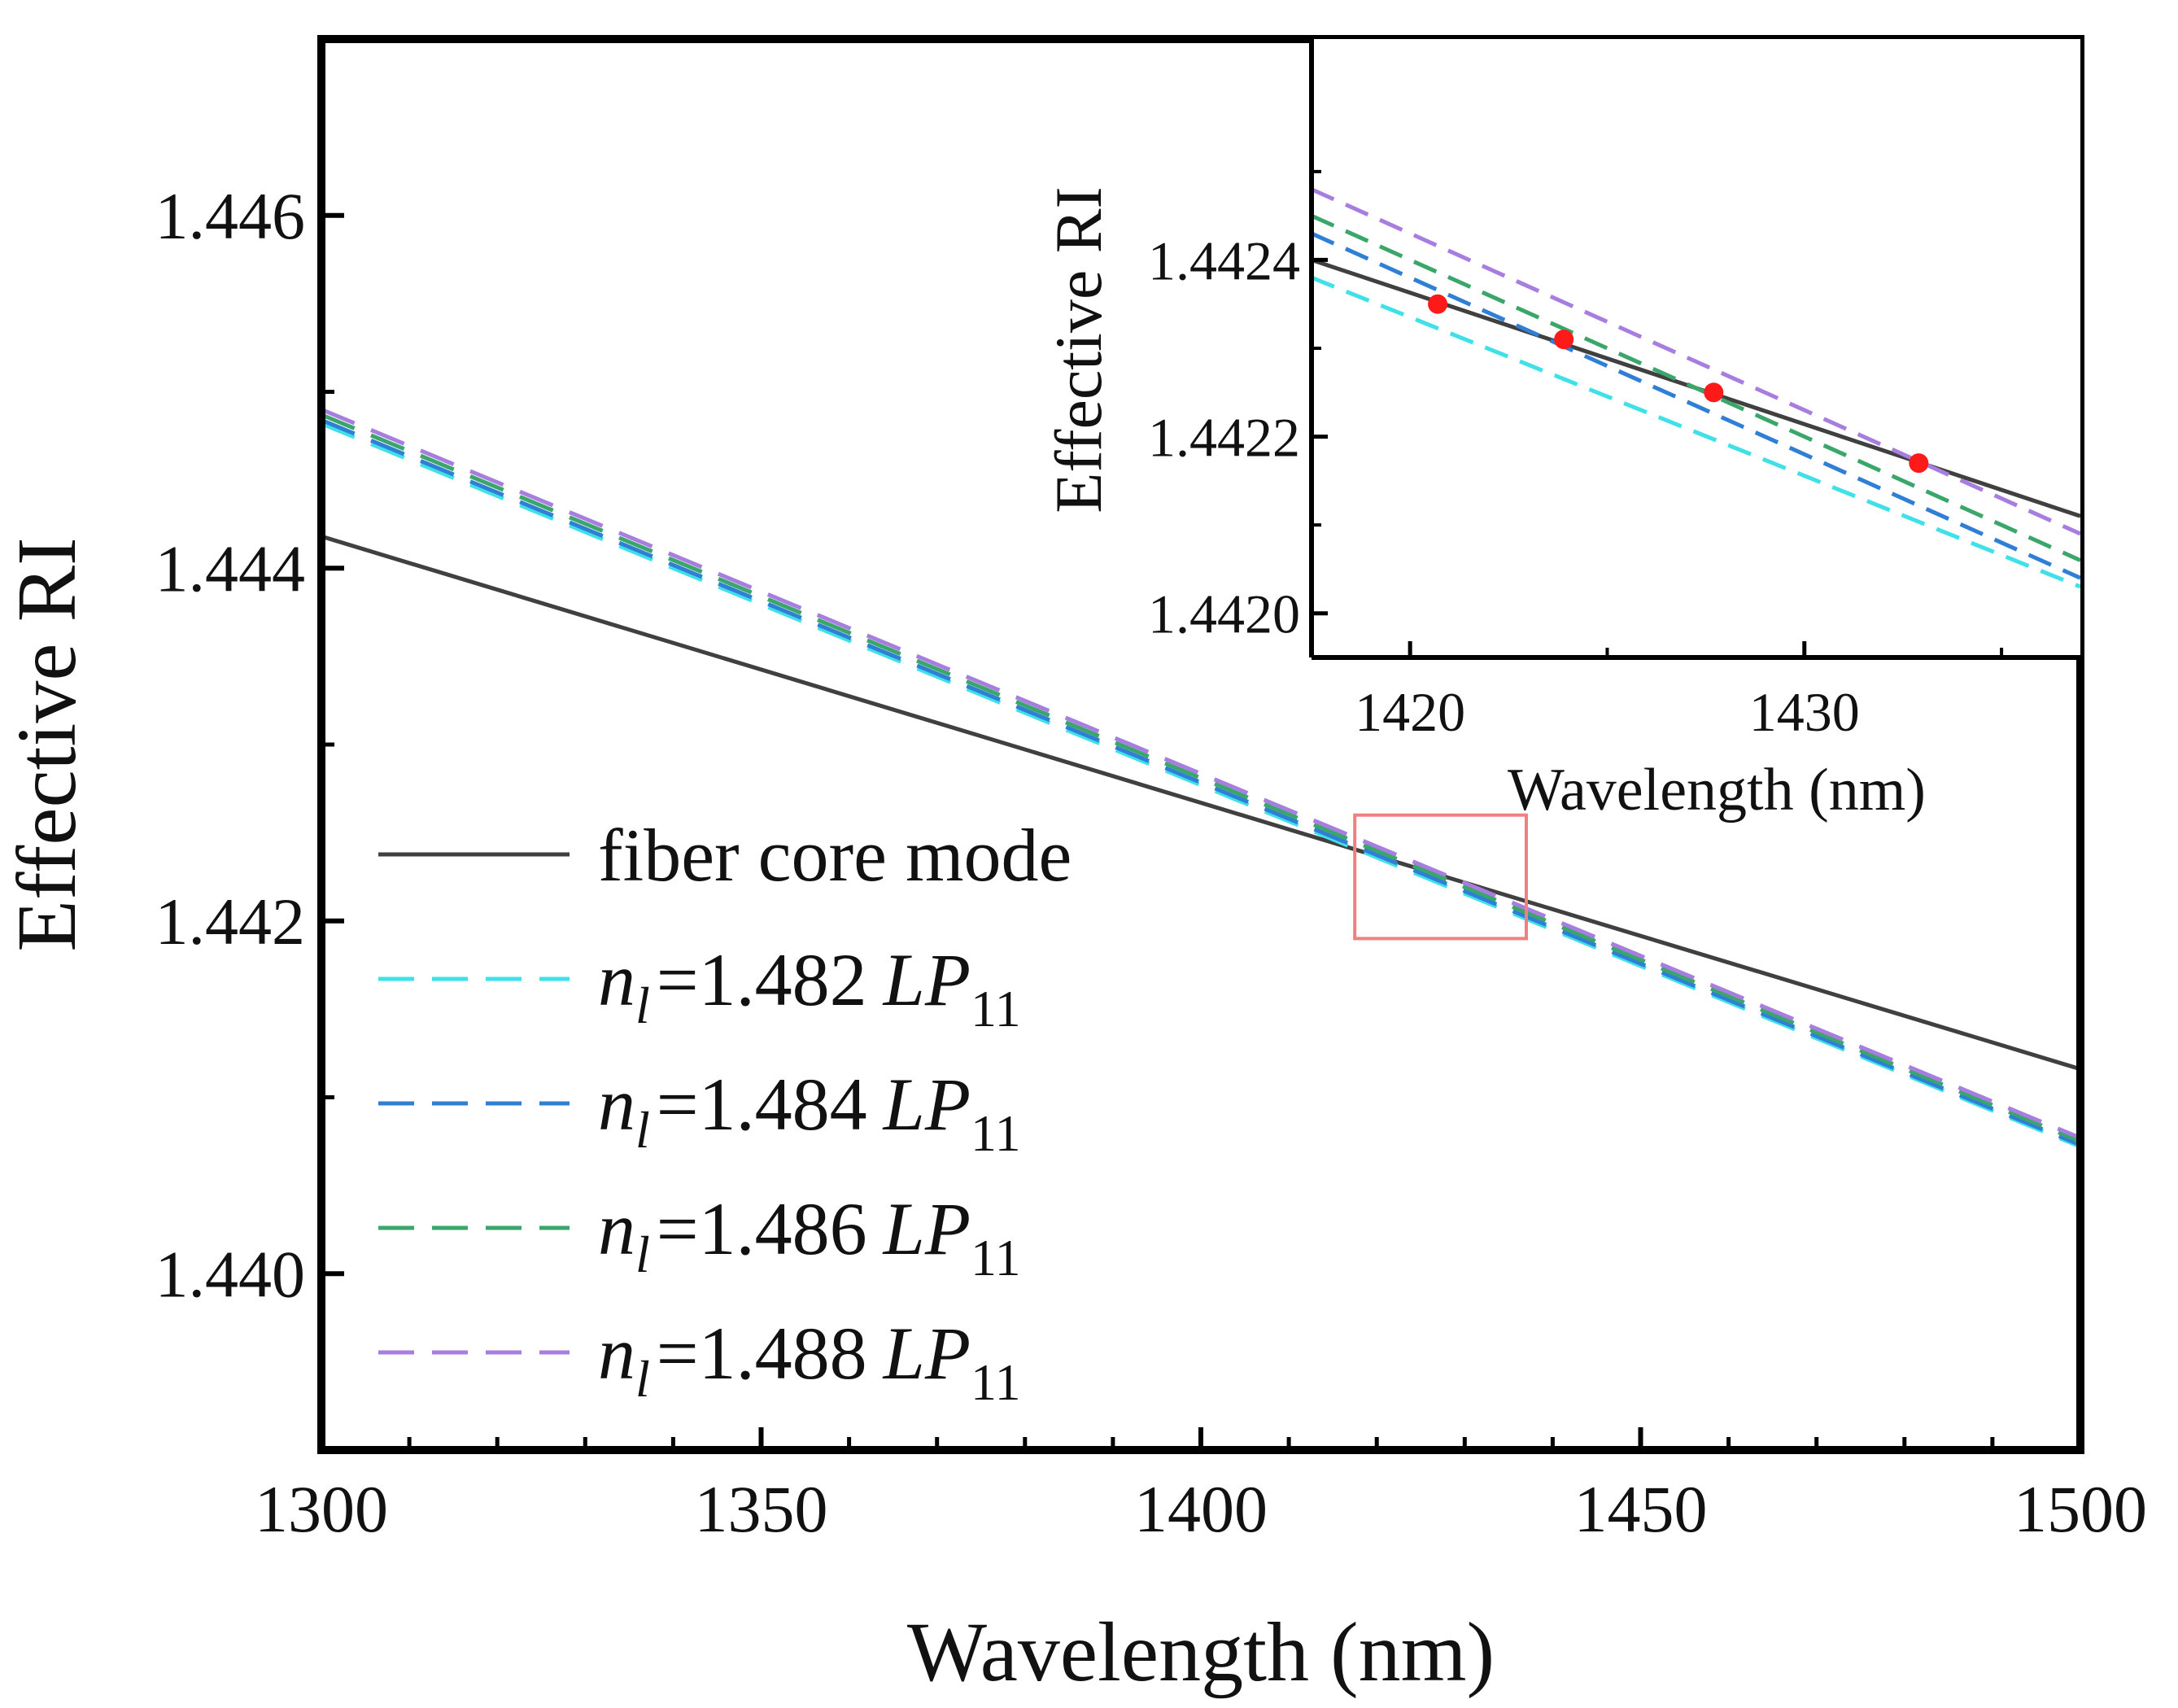  Describe the element at coordinates (1717, 790) in the screenshot. I see `inset-x-axis-title: Wavelength (nm)` at that location.